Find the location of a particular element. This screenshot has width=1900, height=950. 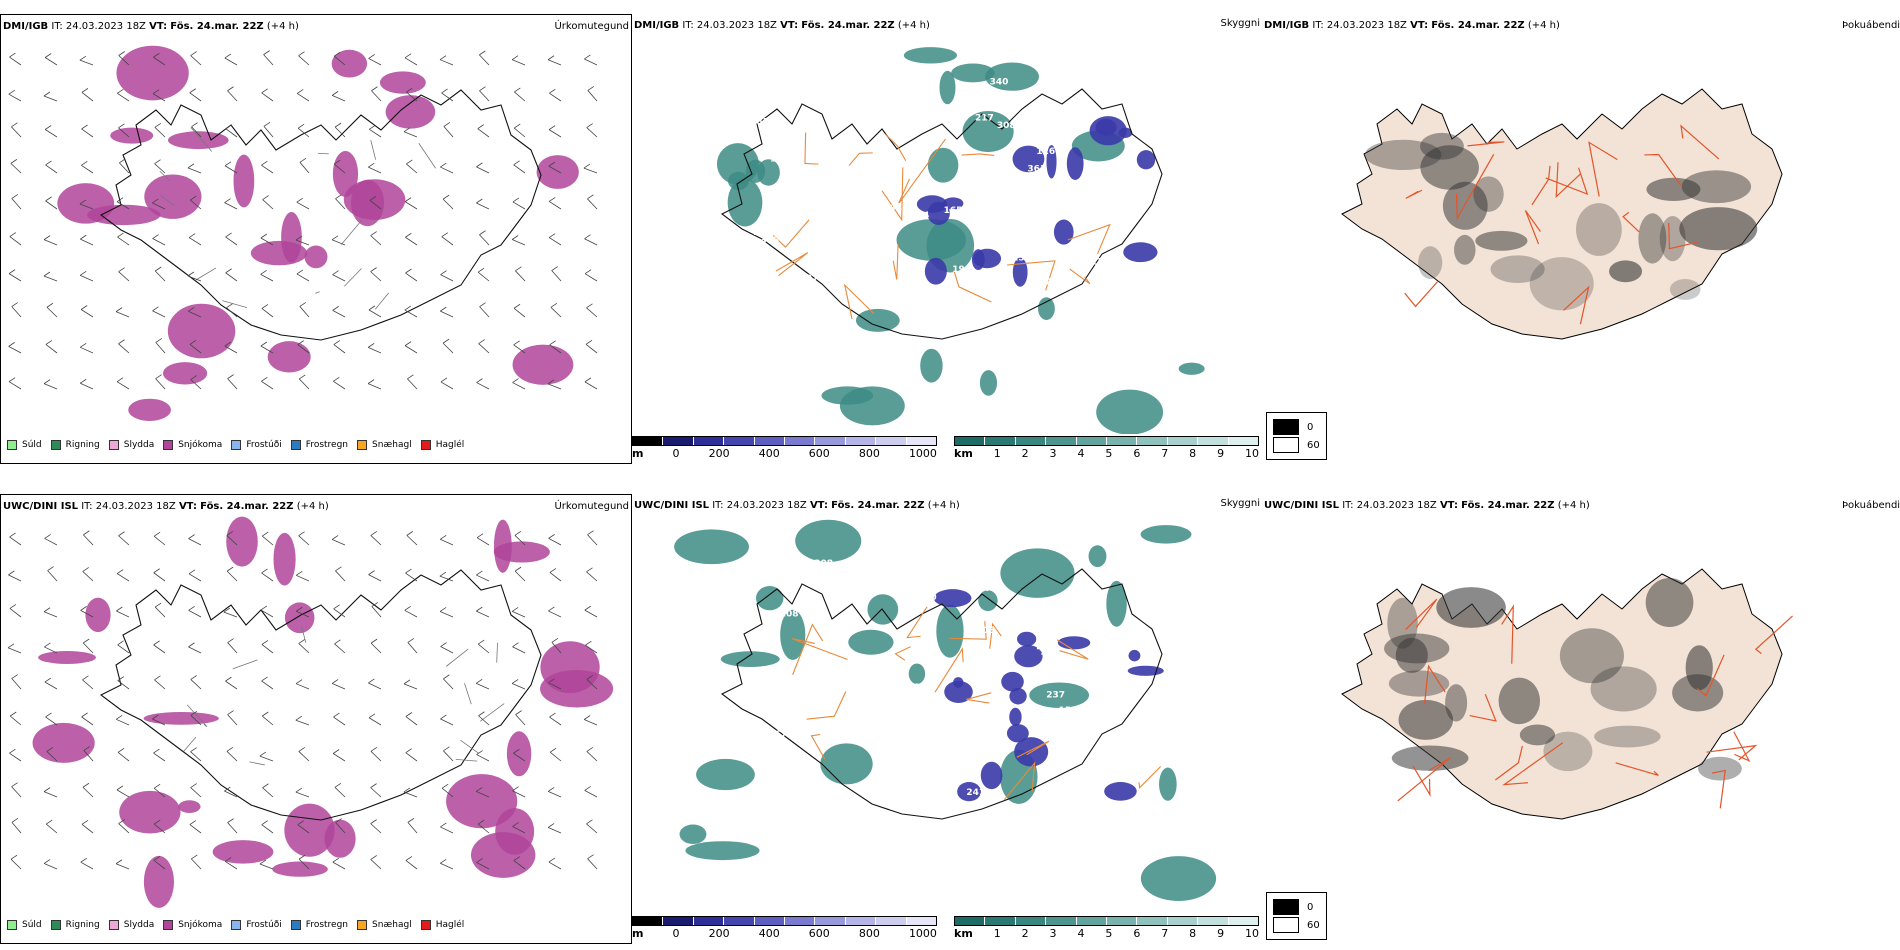

cloud-base-value: 675 is located at coordinates (783, 735).